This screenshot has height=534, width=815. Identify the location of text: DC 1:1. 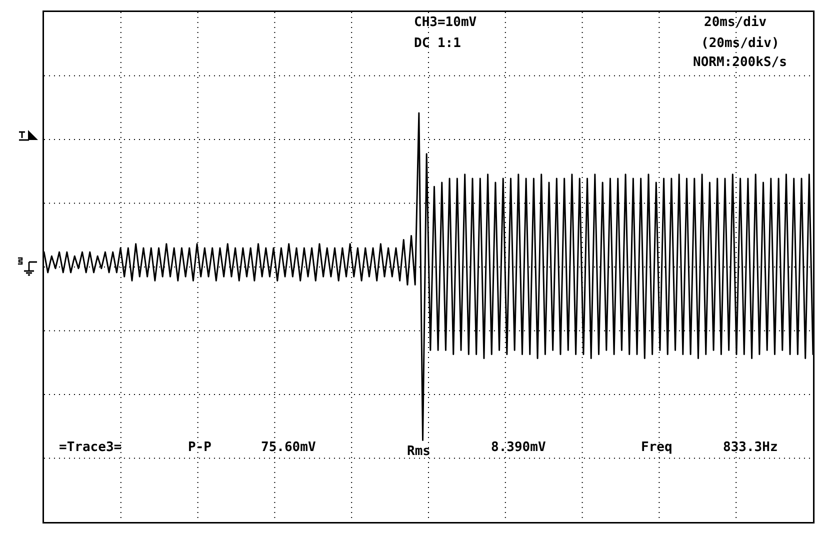
(438, 43).